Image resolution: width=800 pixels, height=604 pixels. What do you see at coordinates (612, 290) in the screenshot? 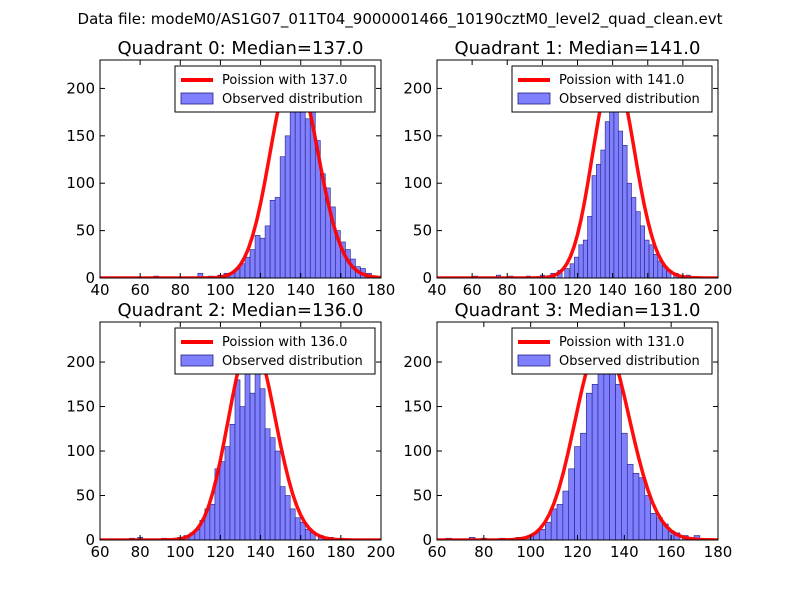
I see `x-tick-label: 140` at bounding box center [612, 290].